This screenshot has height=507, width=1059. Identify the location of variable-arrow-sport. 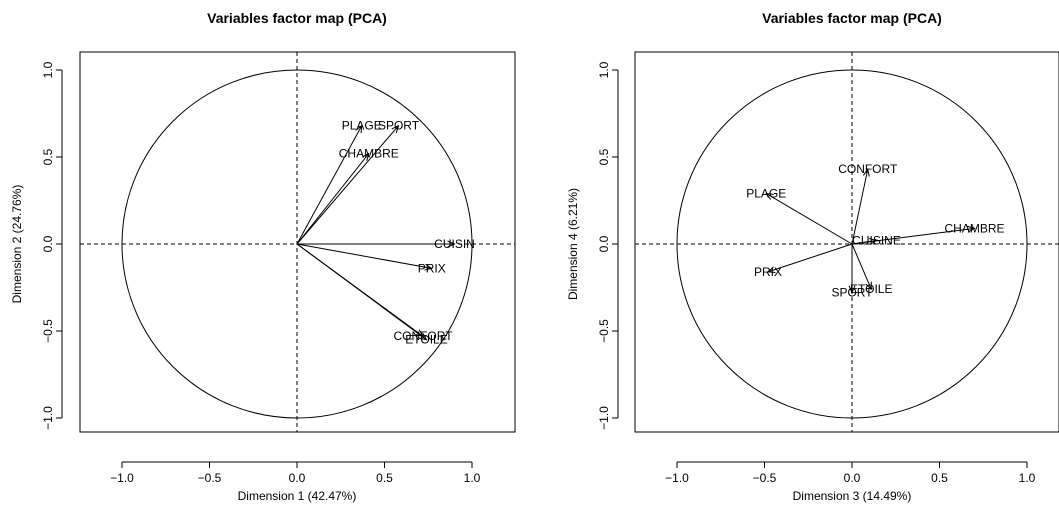
(347, 185).